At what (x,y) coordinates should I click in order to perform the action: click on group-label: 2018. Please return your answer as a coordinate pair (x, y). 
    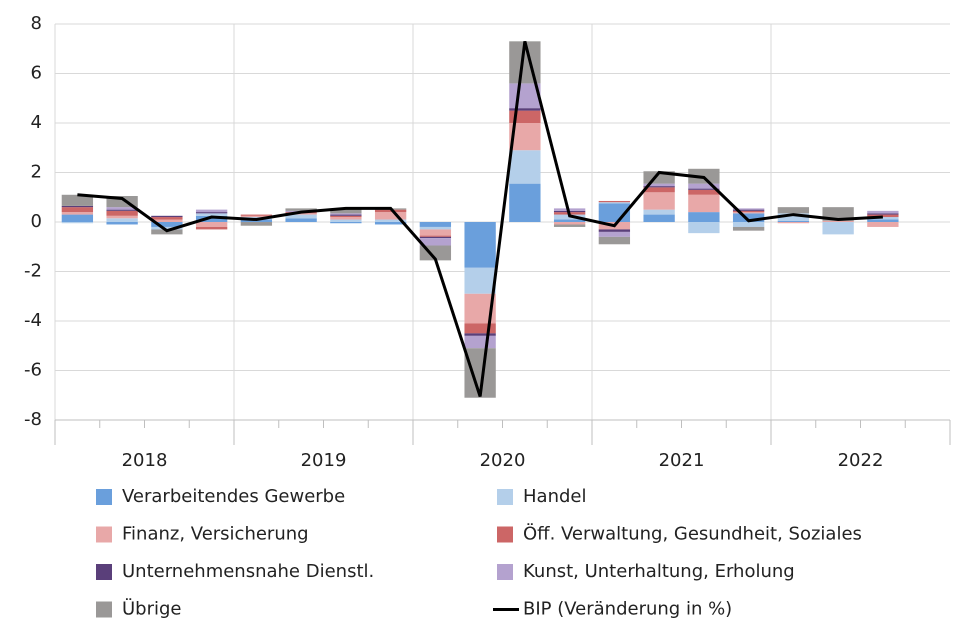
    Looking at the image, I should click on (145, 460).